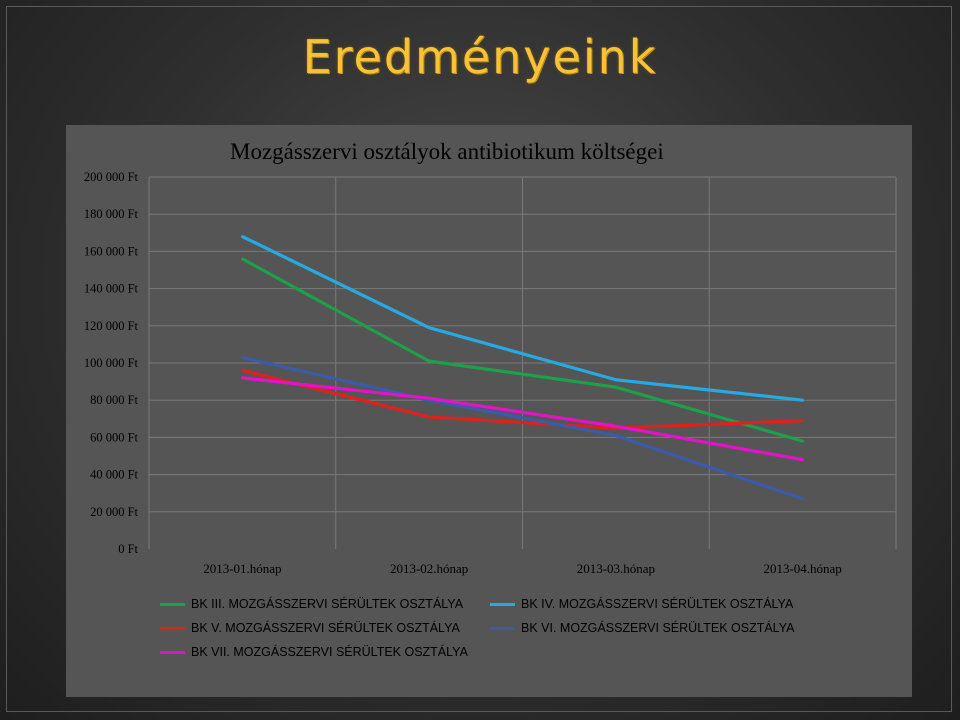 The image size is (960, 720). I want to click on x-tick-label: 2013-02.hónap, so click(429, 568).